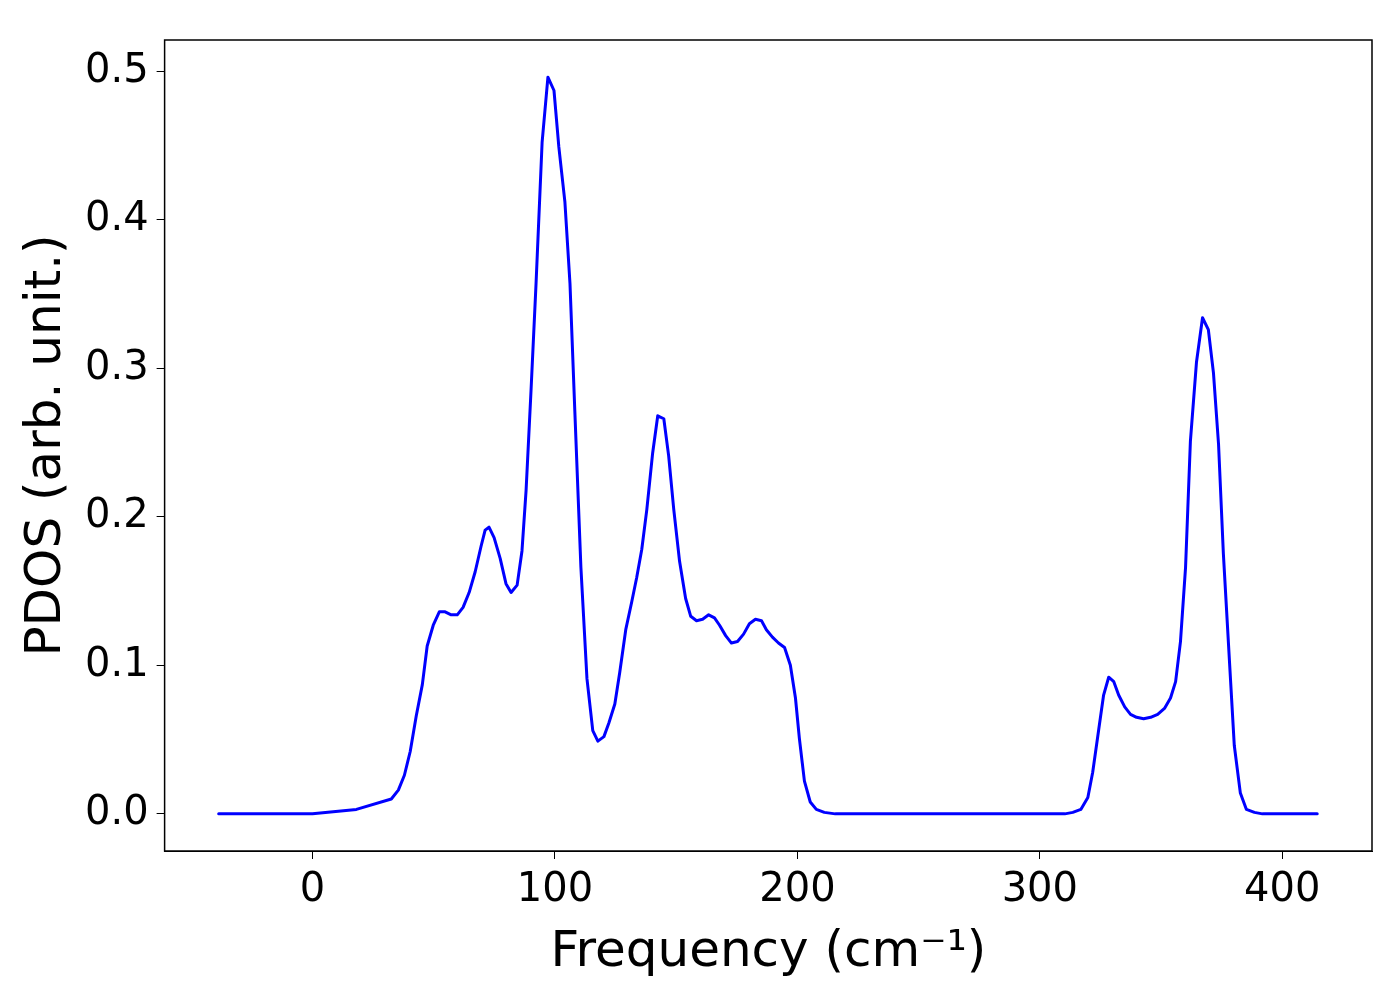 This screenshot has height=1000, width=1400. I want to click on y-tick-label: 0.3, so click(116, 364).